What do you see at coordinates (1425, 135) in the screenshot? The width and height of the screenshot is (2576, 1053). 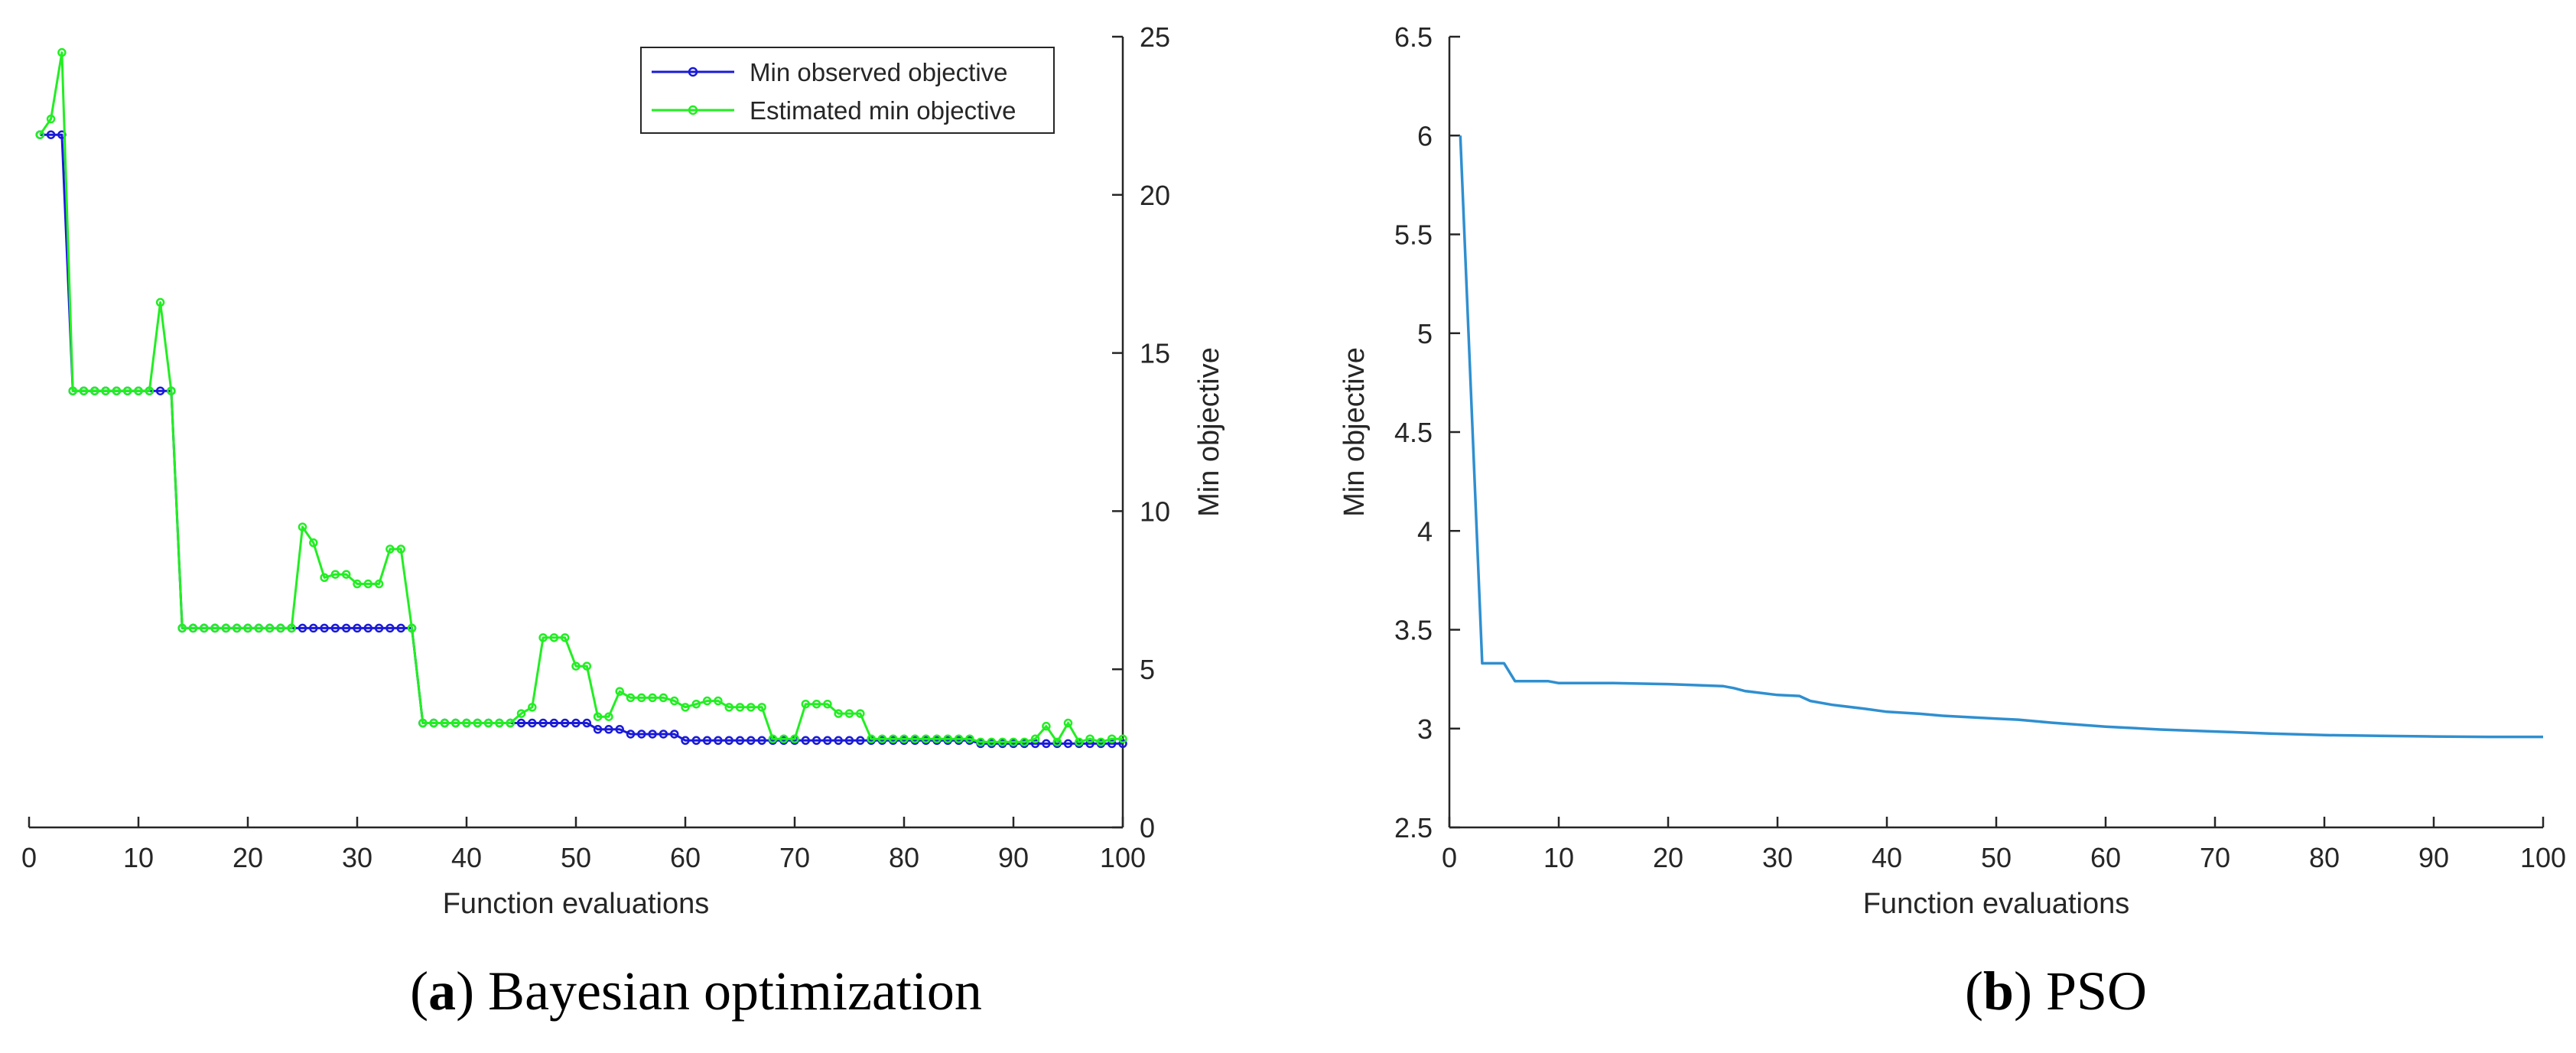 I see `y-tick-label-b: 6` at bounding box center [1425, 135].